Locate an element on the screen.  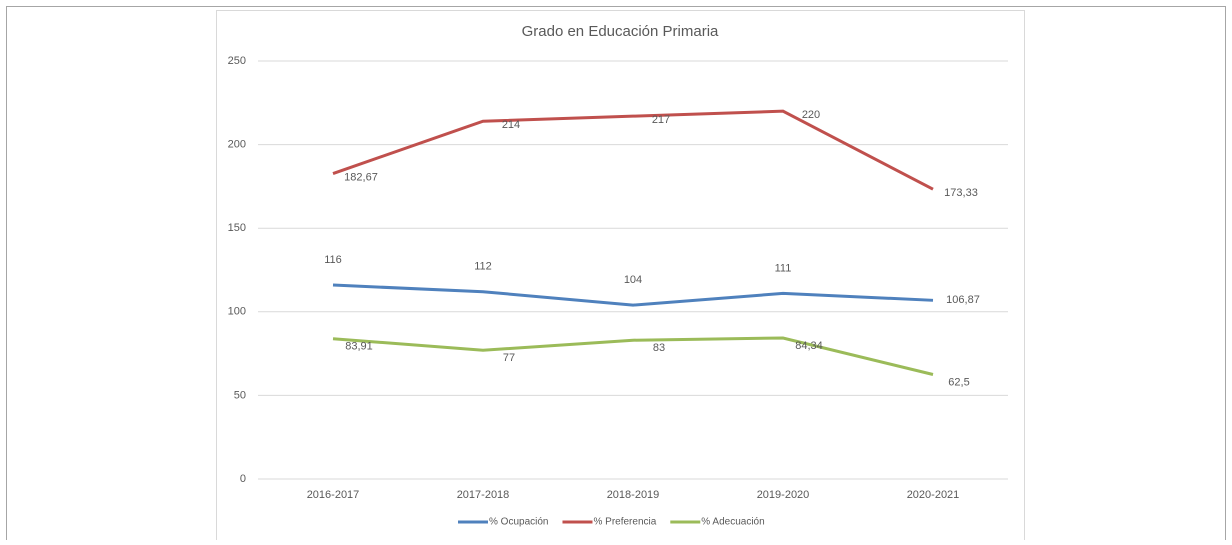
x-tick-label: 2019-2020 is located at coordinates (783, 495).